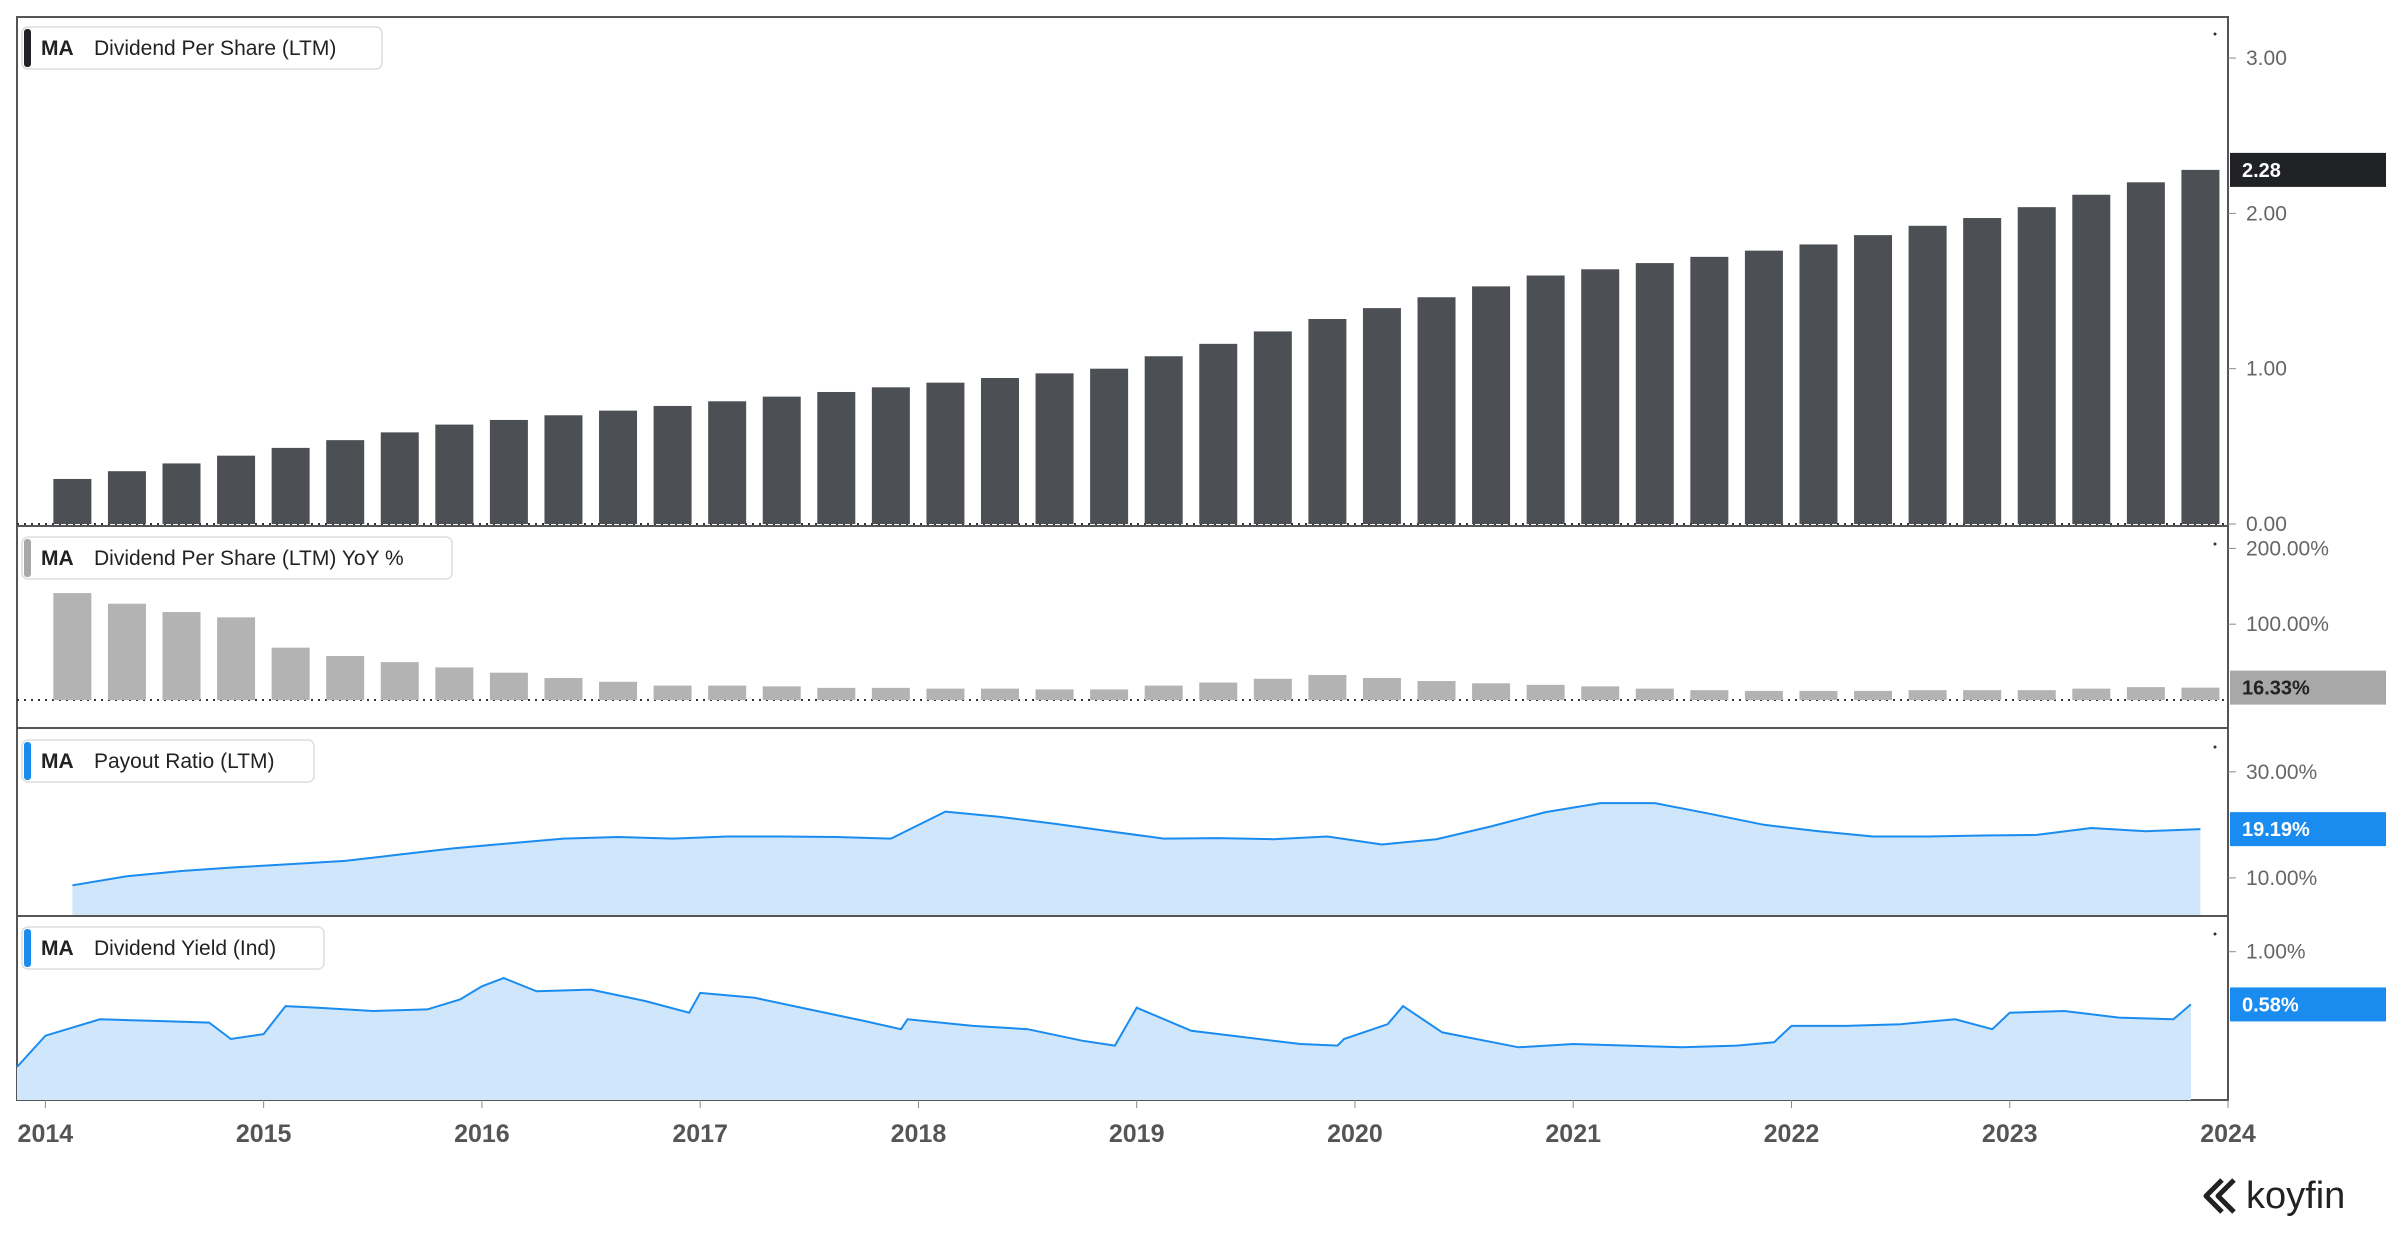 This screenshot has width=2400, height=1240. I want to click on legend: MA Payout Ratio (LTM), so click(168, 761).